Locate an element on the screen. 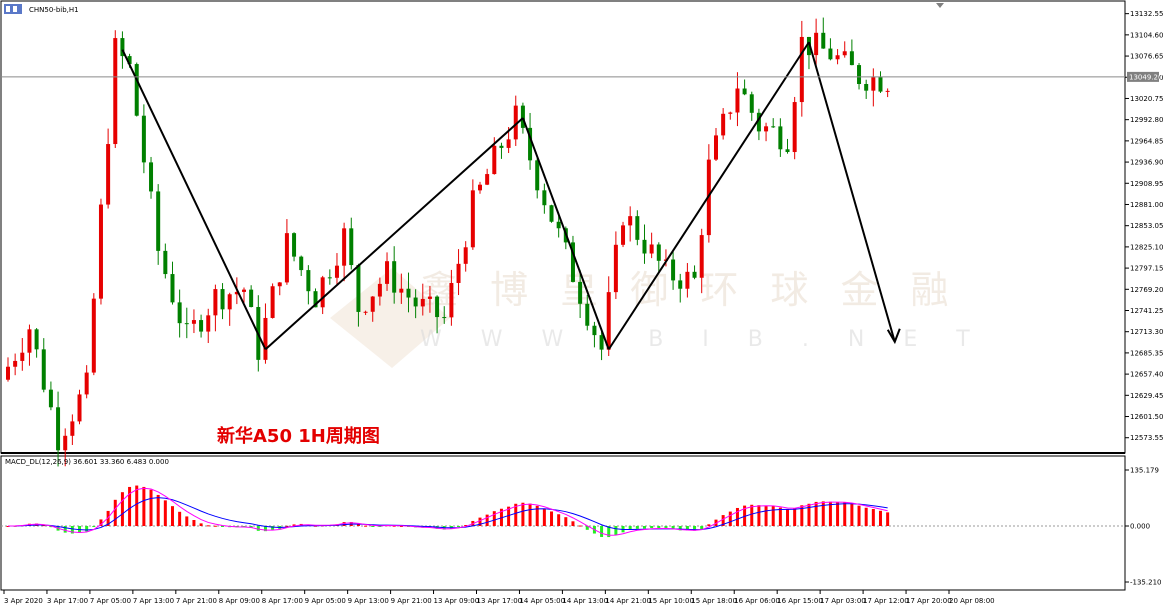  scroll-marker-icon is located at coordinates (940, 5).